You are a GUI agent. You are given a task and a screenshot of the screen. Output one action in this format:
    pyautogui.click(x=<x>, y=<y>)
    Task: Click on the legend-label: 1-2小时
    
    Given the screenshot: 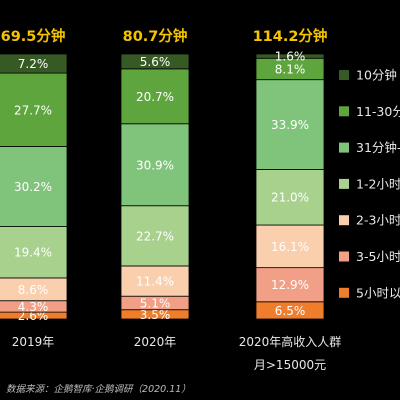 What is the action you would take?
    pyautogui.click(x=378, y=183)
    